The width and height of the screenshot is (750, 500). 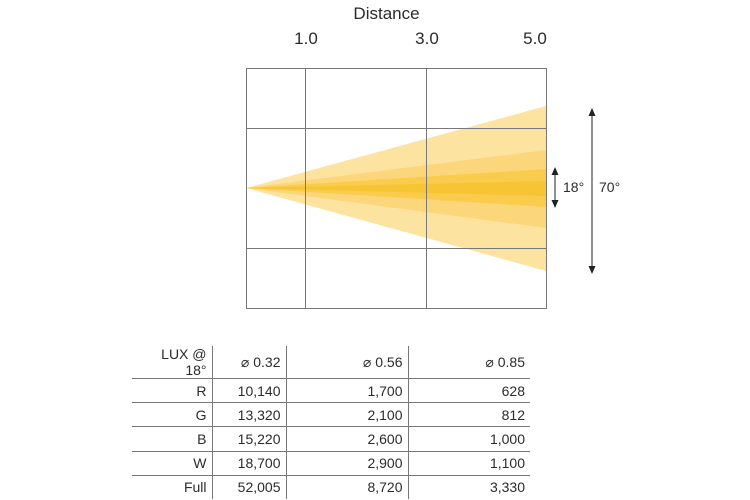 What do you see at coordinates (468, 391) in the screenshot?
I see `table-cell: 628` at bounding box center [468, 391].